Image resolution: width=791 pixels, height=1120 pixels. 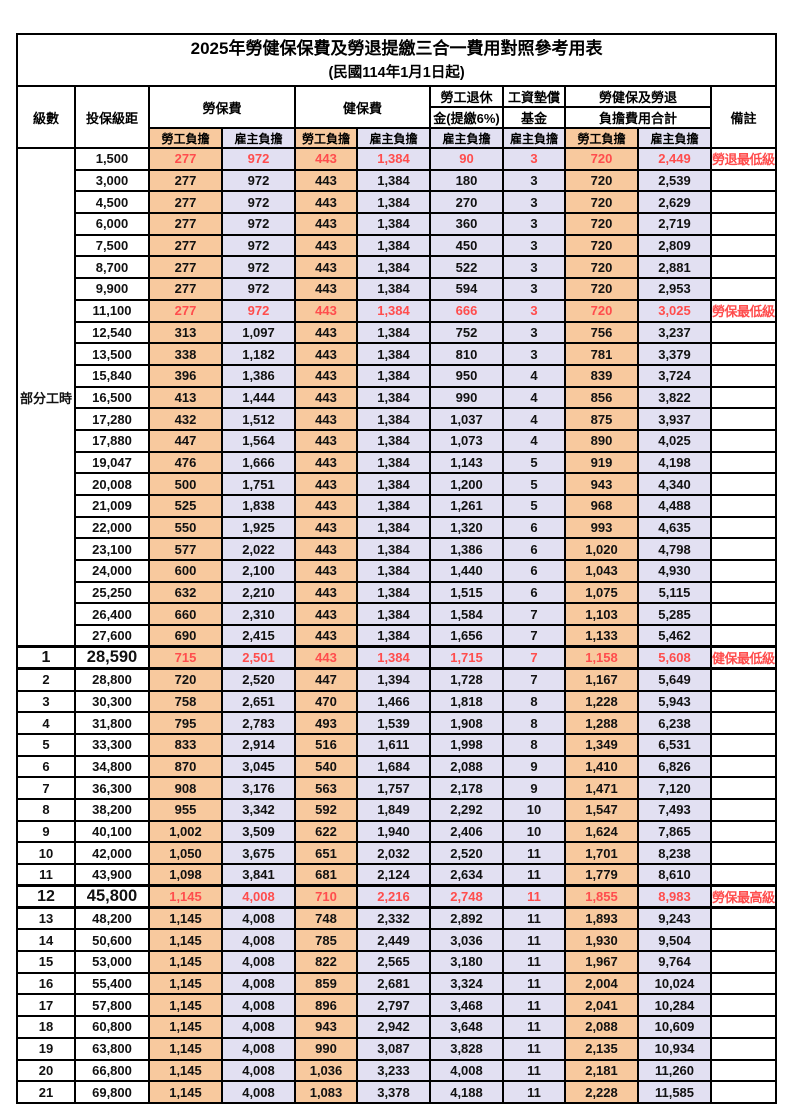 I want to click on value-cell: 540, so click(x=326, y=766).